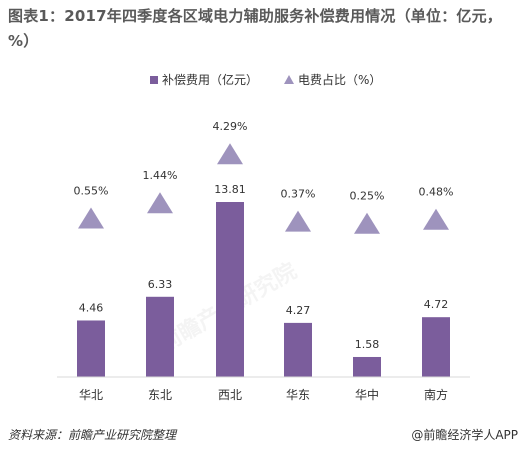 Image resolution: width=526 pixels, height=450 pixels. I want to click on bar-华中, so click(367, 366).